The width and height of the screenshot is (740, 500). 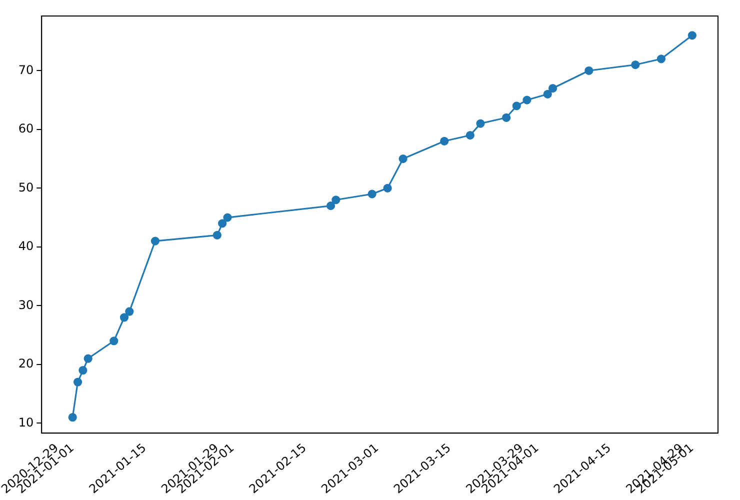 What do you see at coordinates (26, 246) in the screenshot?
I see `y-tick-label: 40` at bounding box center [26, 246].